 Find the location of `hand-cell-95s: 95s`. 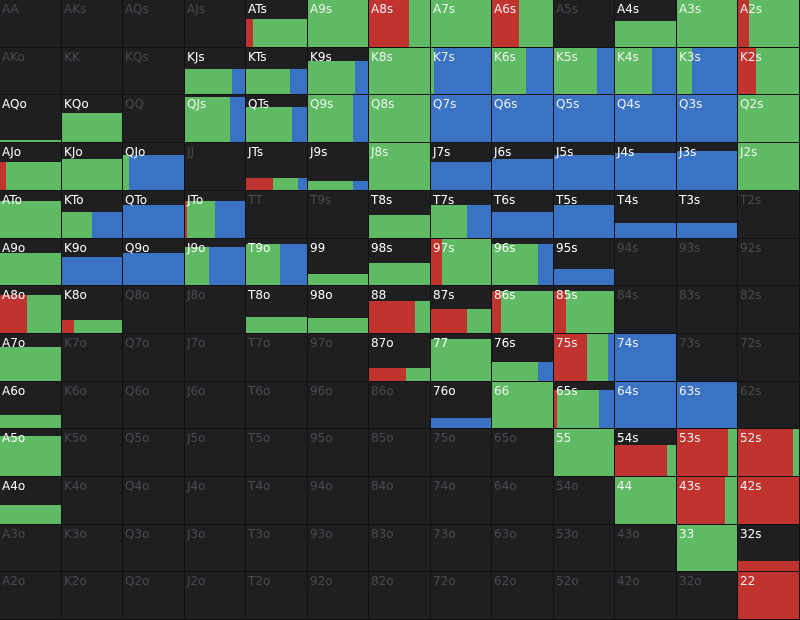

hand-cell-95s: 95s is located at coordinates (584, 262).